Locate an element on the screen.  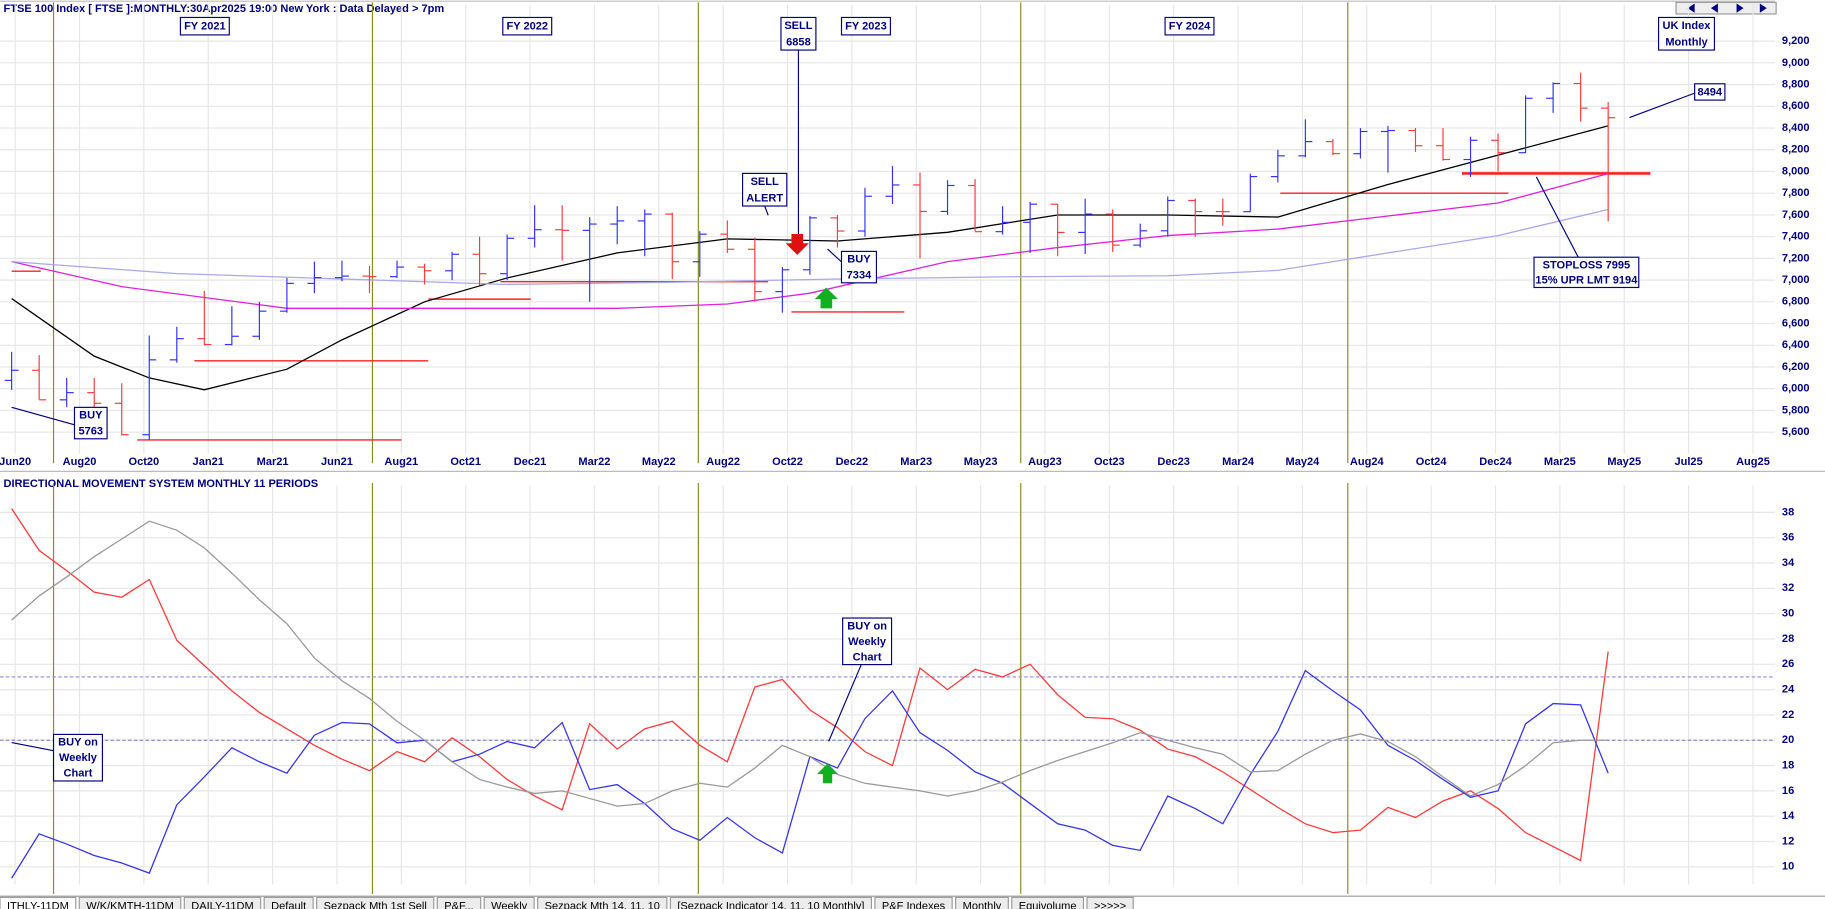
annotation-text: 7334 is located at coordinates (859, 275).